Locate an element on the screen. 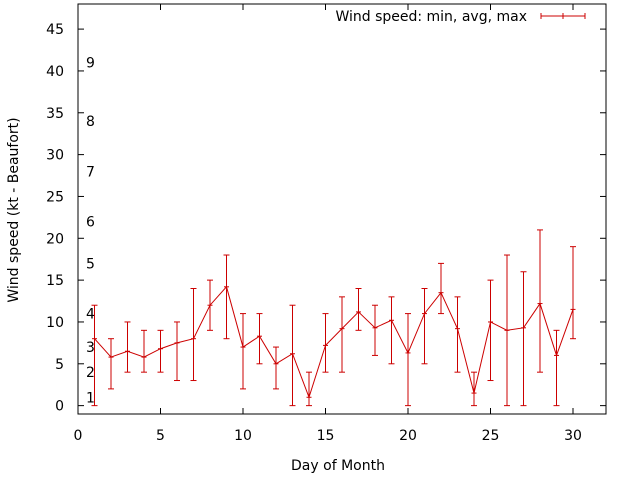 The image size is (640, 480). x-tick-label: 25 is located at coordinates (491, 436).